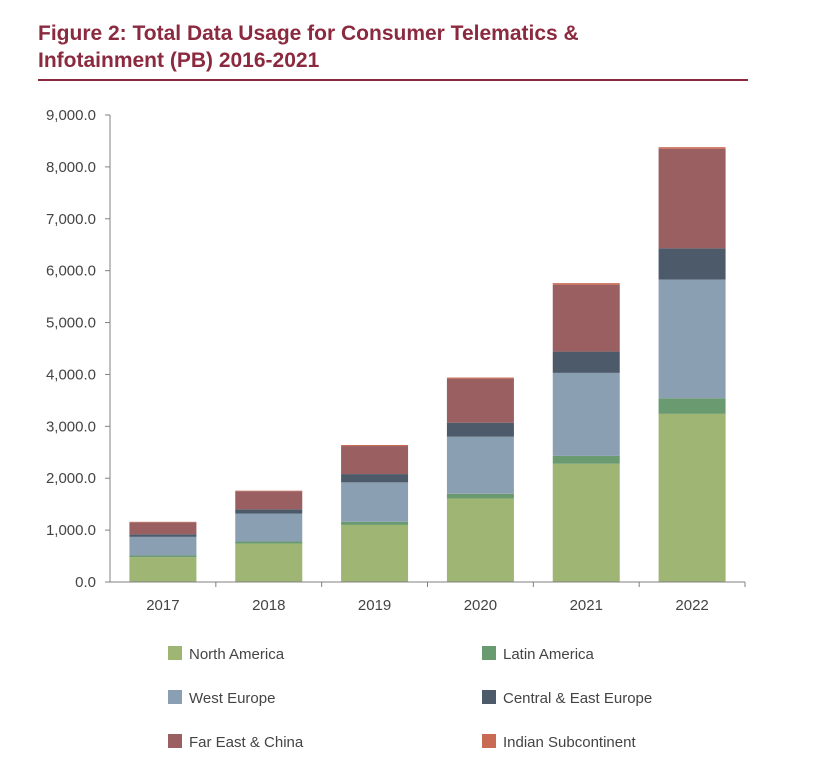 Image resolution: width=813 pixels, height=768 pixels. I want to click on bar-segment-far-east-china-2022, so click(692, 198).